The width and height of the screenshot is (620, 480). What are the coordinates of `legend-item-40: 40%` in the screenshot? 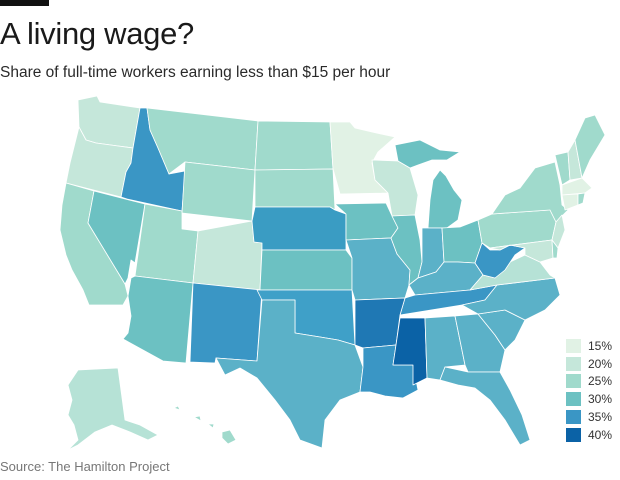 It's located at (589, 435).